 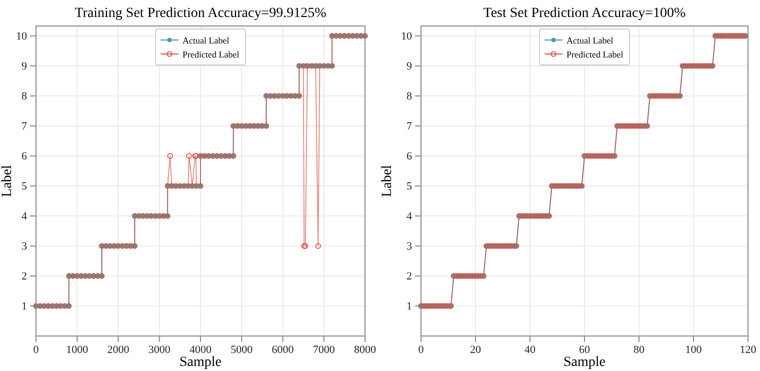 I want to click on x-tick-label: 3000, so click(x=159, y=350).